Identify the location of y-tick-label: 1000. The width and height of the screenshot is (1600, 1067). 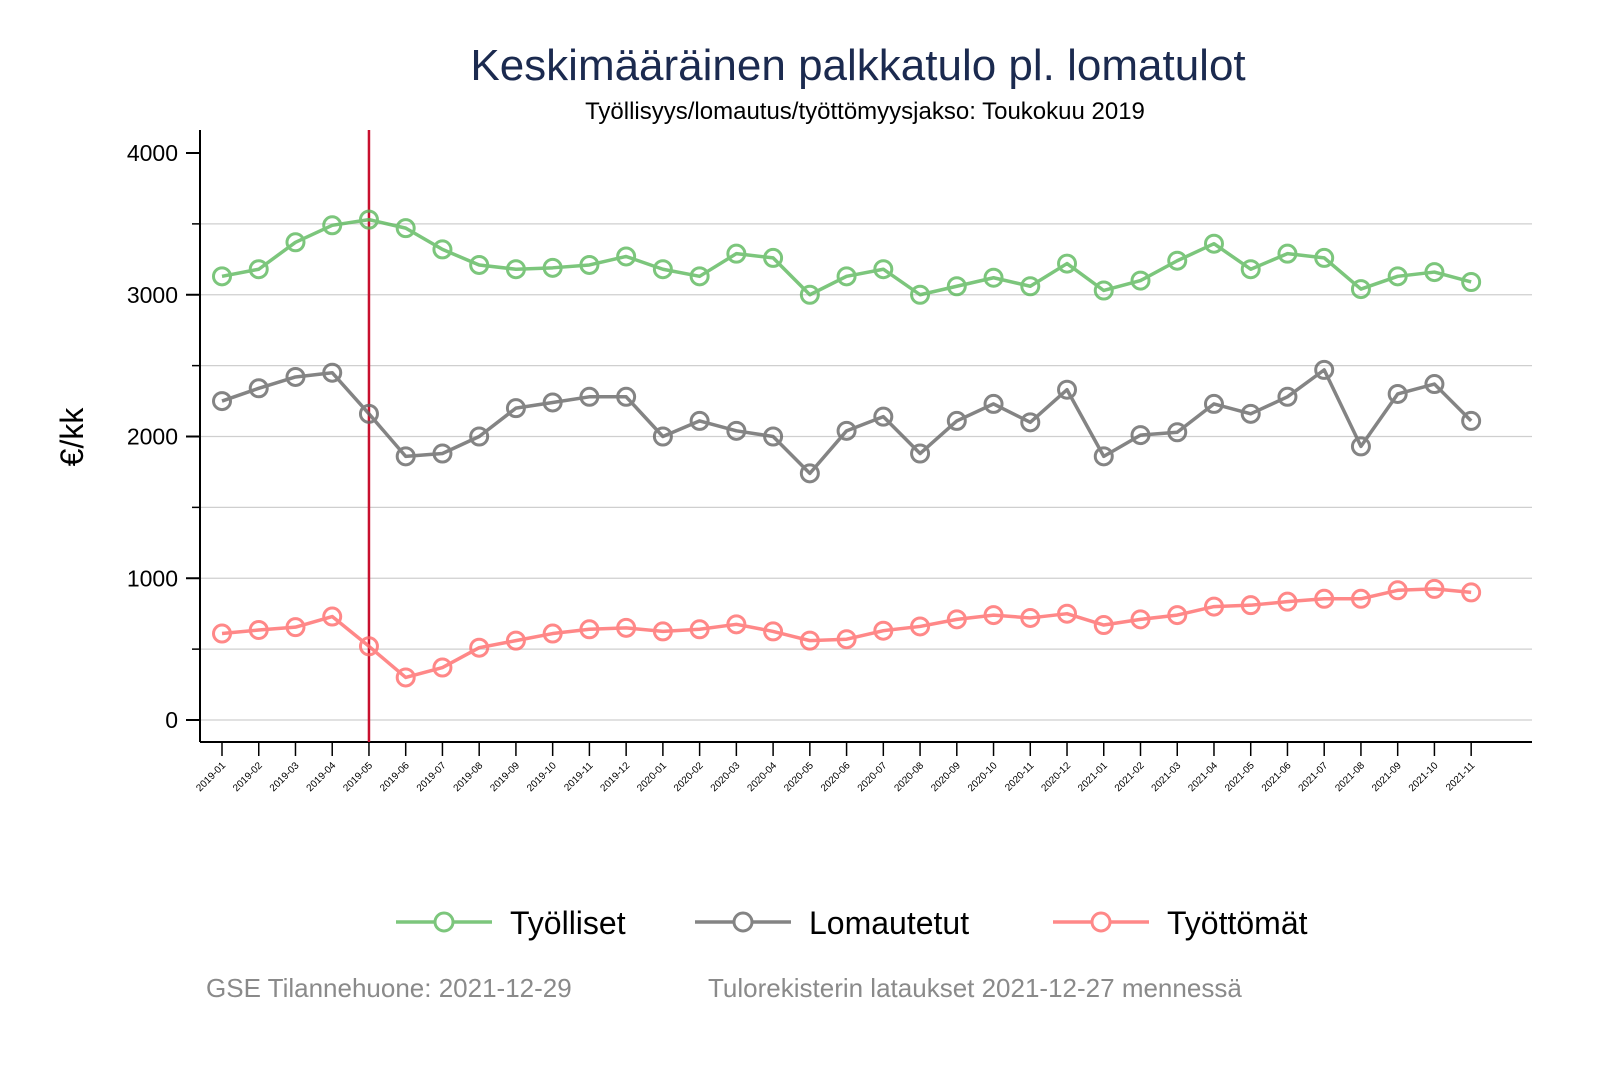
(152, 578).